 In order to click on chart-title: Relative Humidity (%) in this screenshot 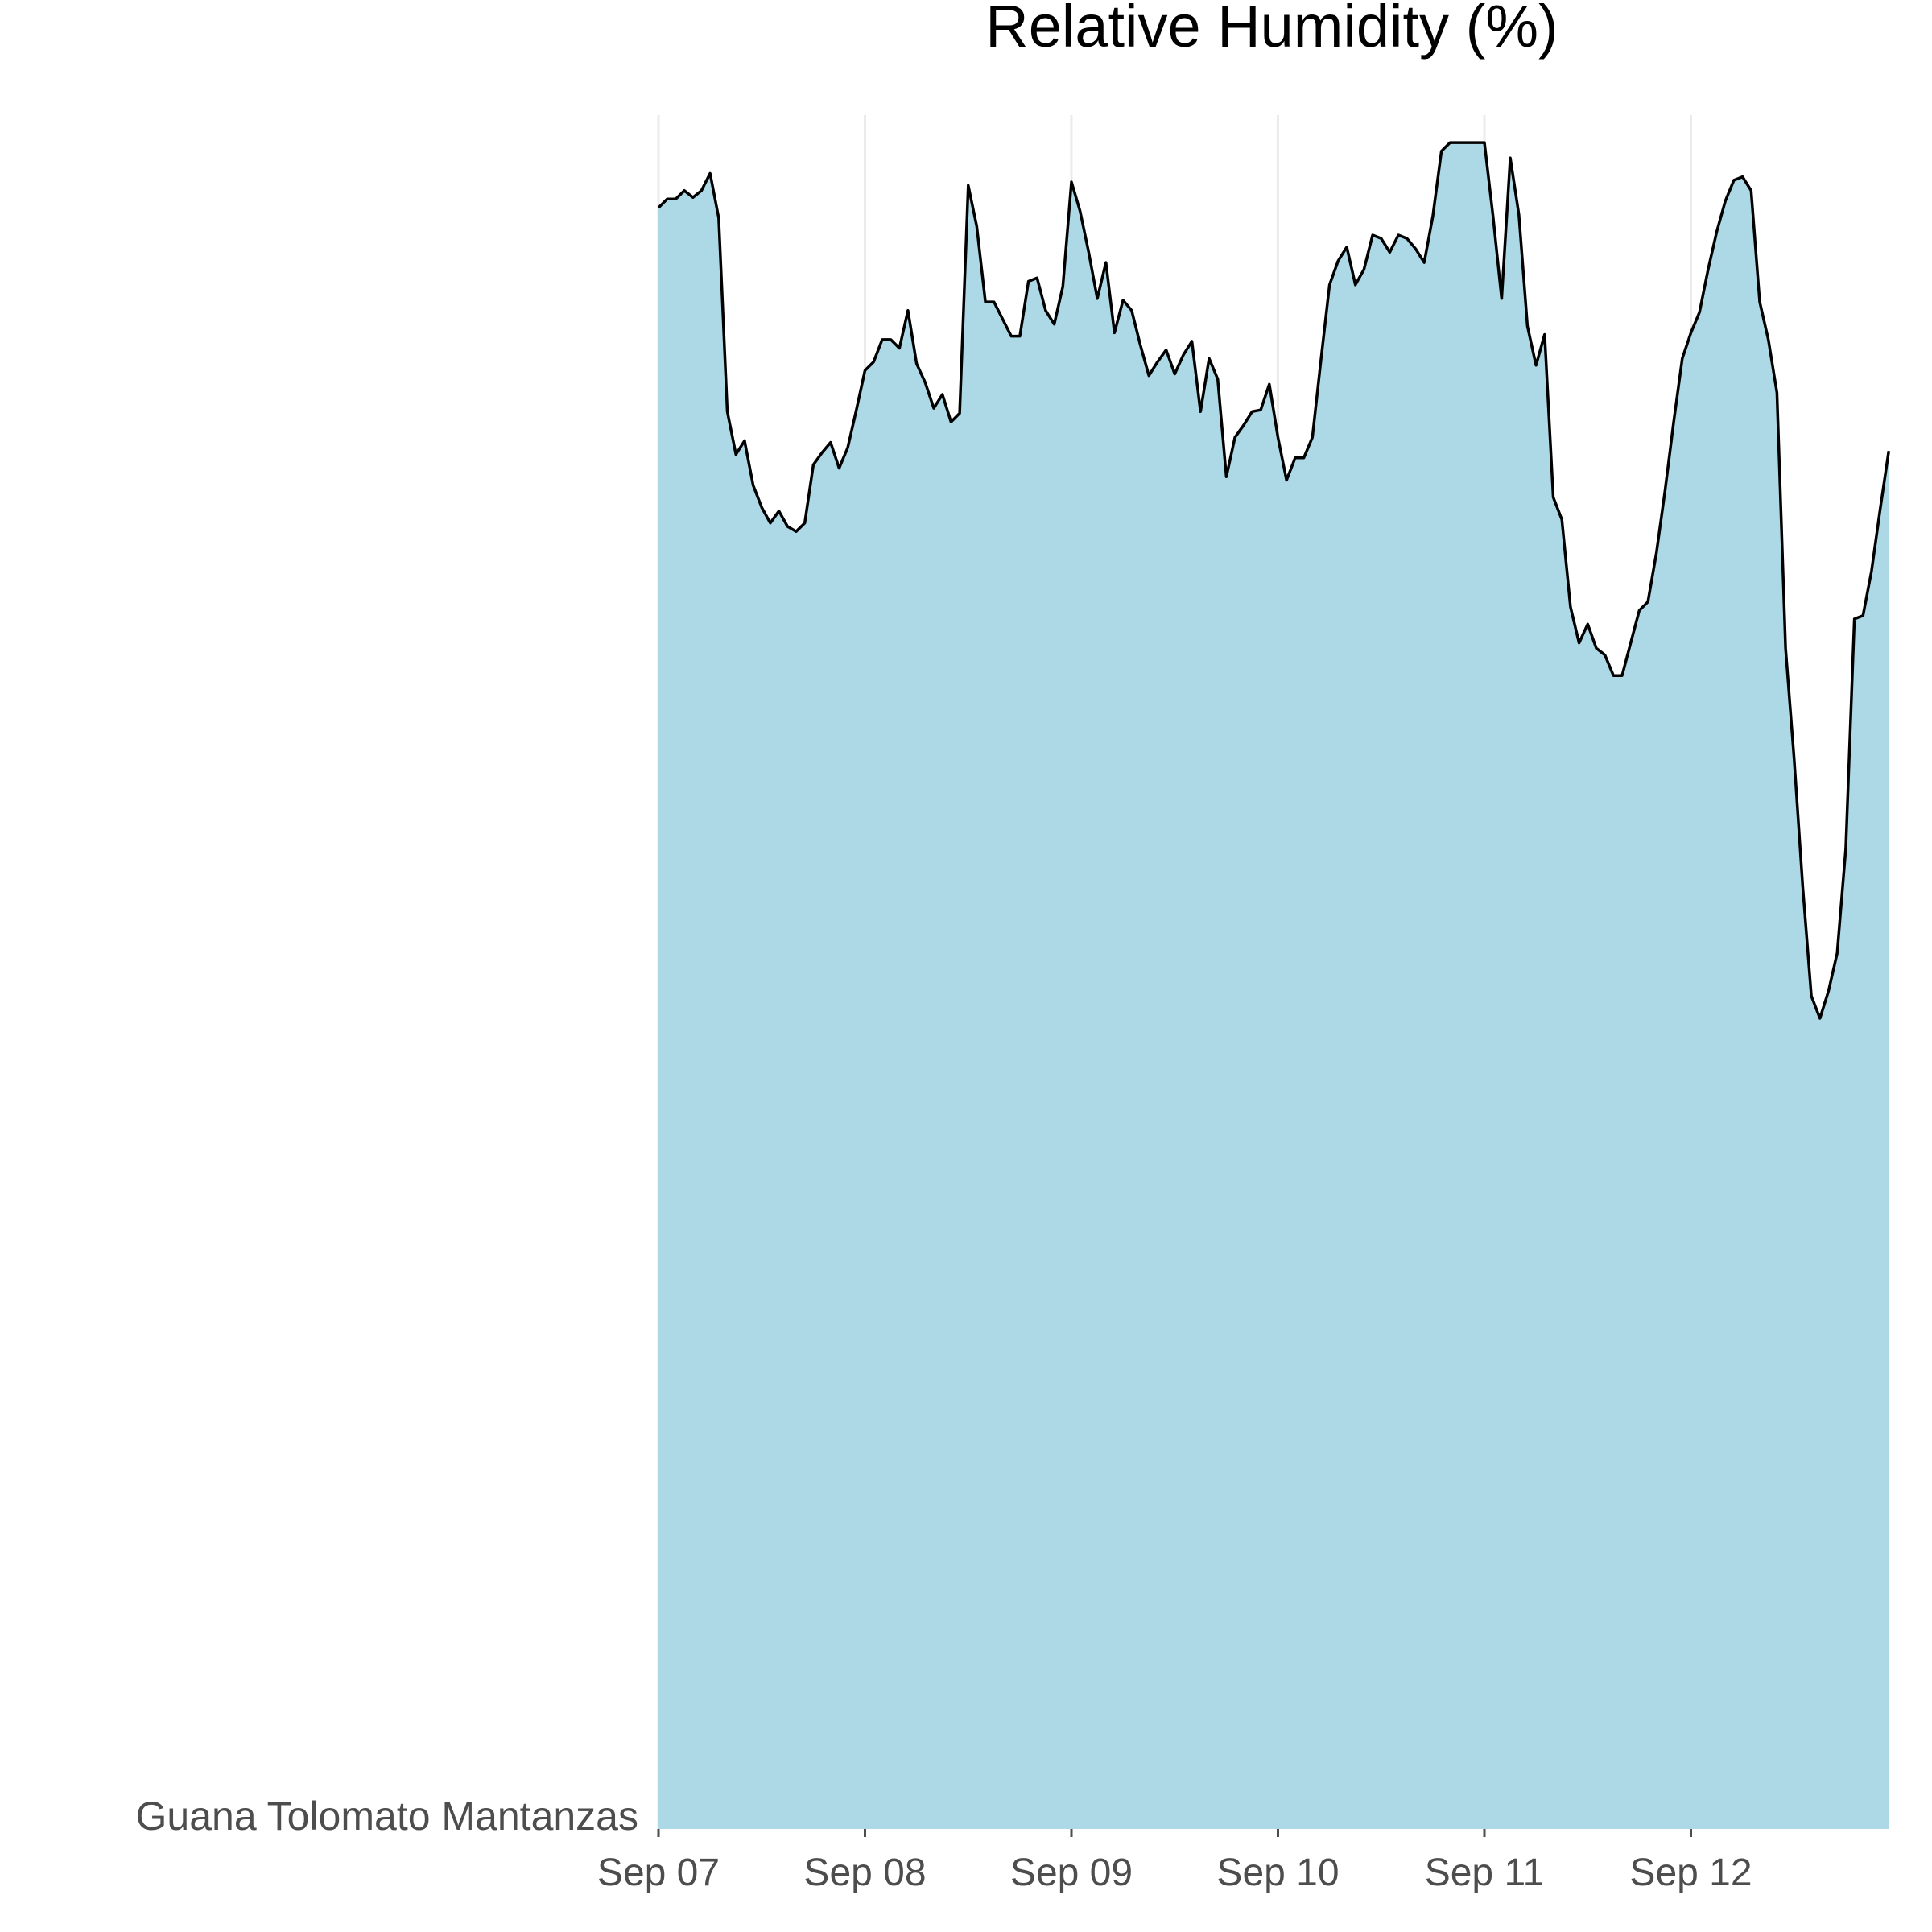, I will do `click(1271, 30)`.